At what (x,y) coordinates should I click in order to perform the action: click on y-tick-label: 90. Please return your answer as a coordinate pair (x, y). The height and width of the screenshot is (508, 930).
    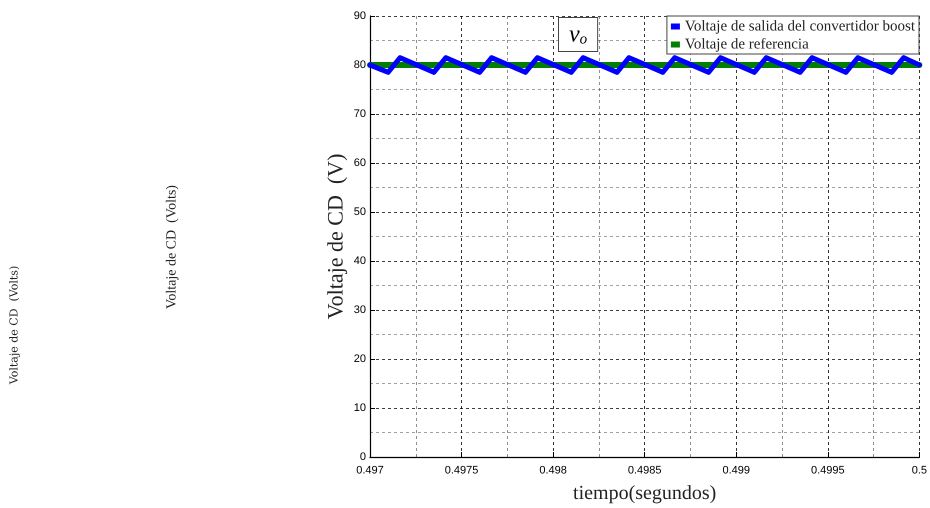
    Looking at the image, I should click on (360, 16).